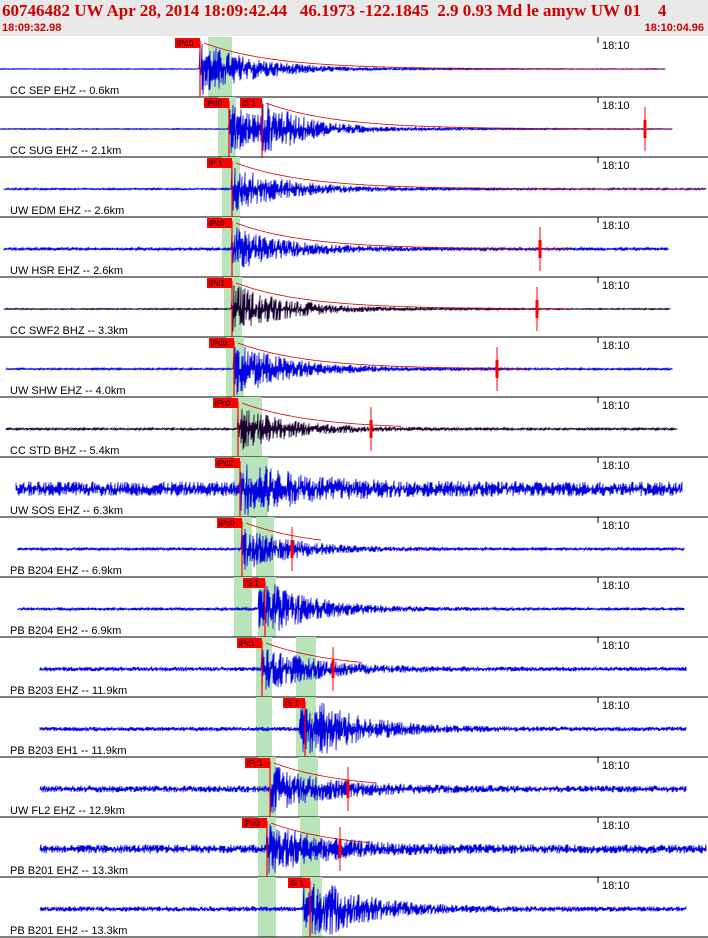 This screenshot has height=938, width=708. What do you see at coordinates (65, 151) in the screenshot?
I see `station-label: CC SUG EHZ -- 2.1km` at bounding box center [65, 151].